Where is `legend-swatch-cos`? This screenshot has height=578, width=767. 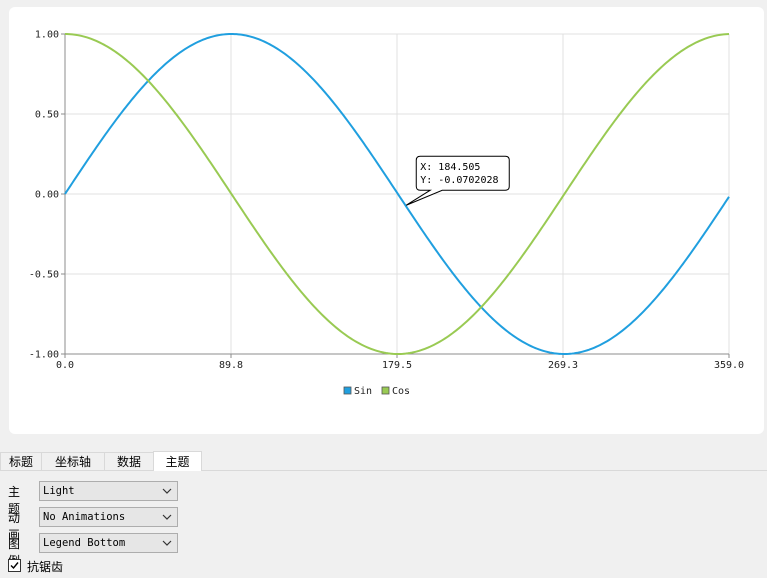 legend-swatch-cos is located at coordinates (385, 390).